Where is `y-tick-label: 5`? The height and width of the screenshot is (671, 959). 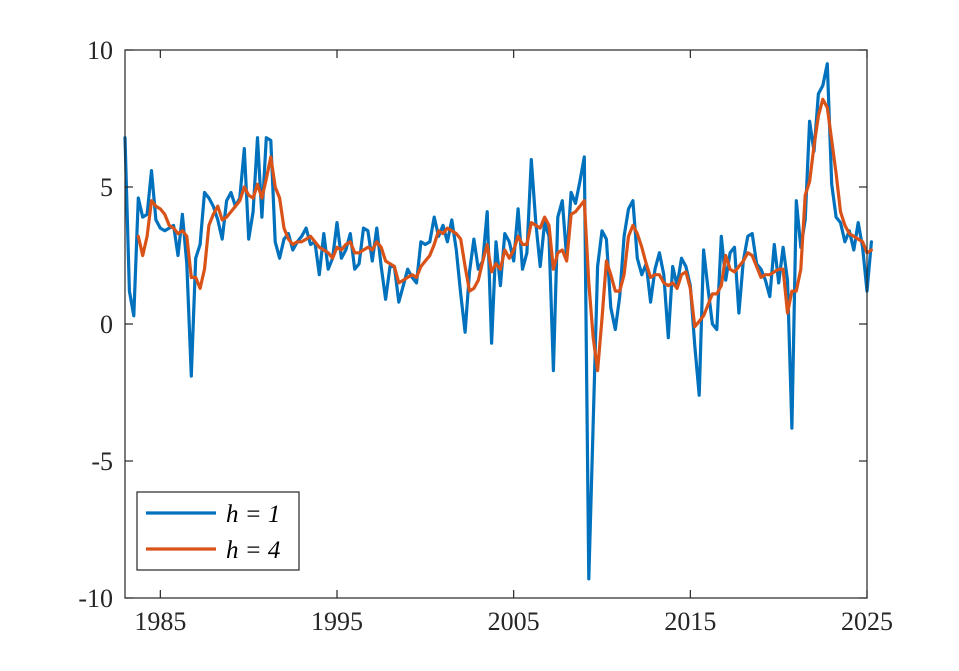
y-tick-label: 5 is located at coordinates (106, 187).